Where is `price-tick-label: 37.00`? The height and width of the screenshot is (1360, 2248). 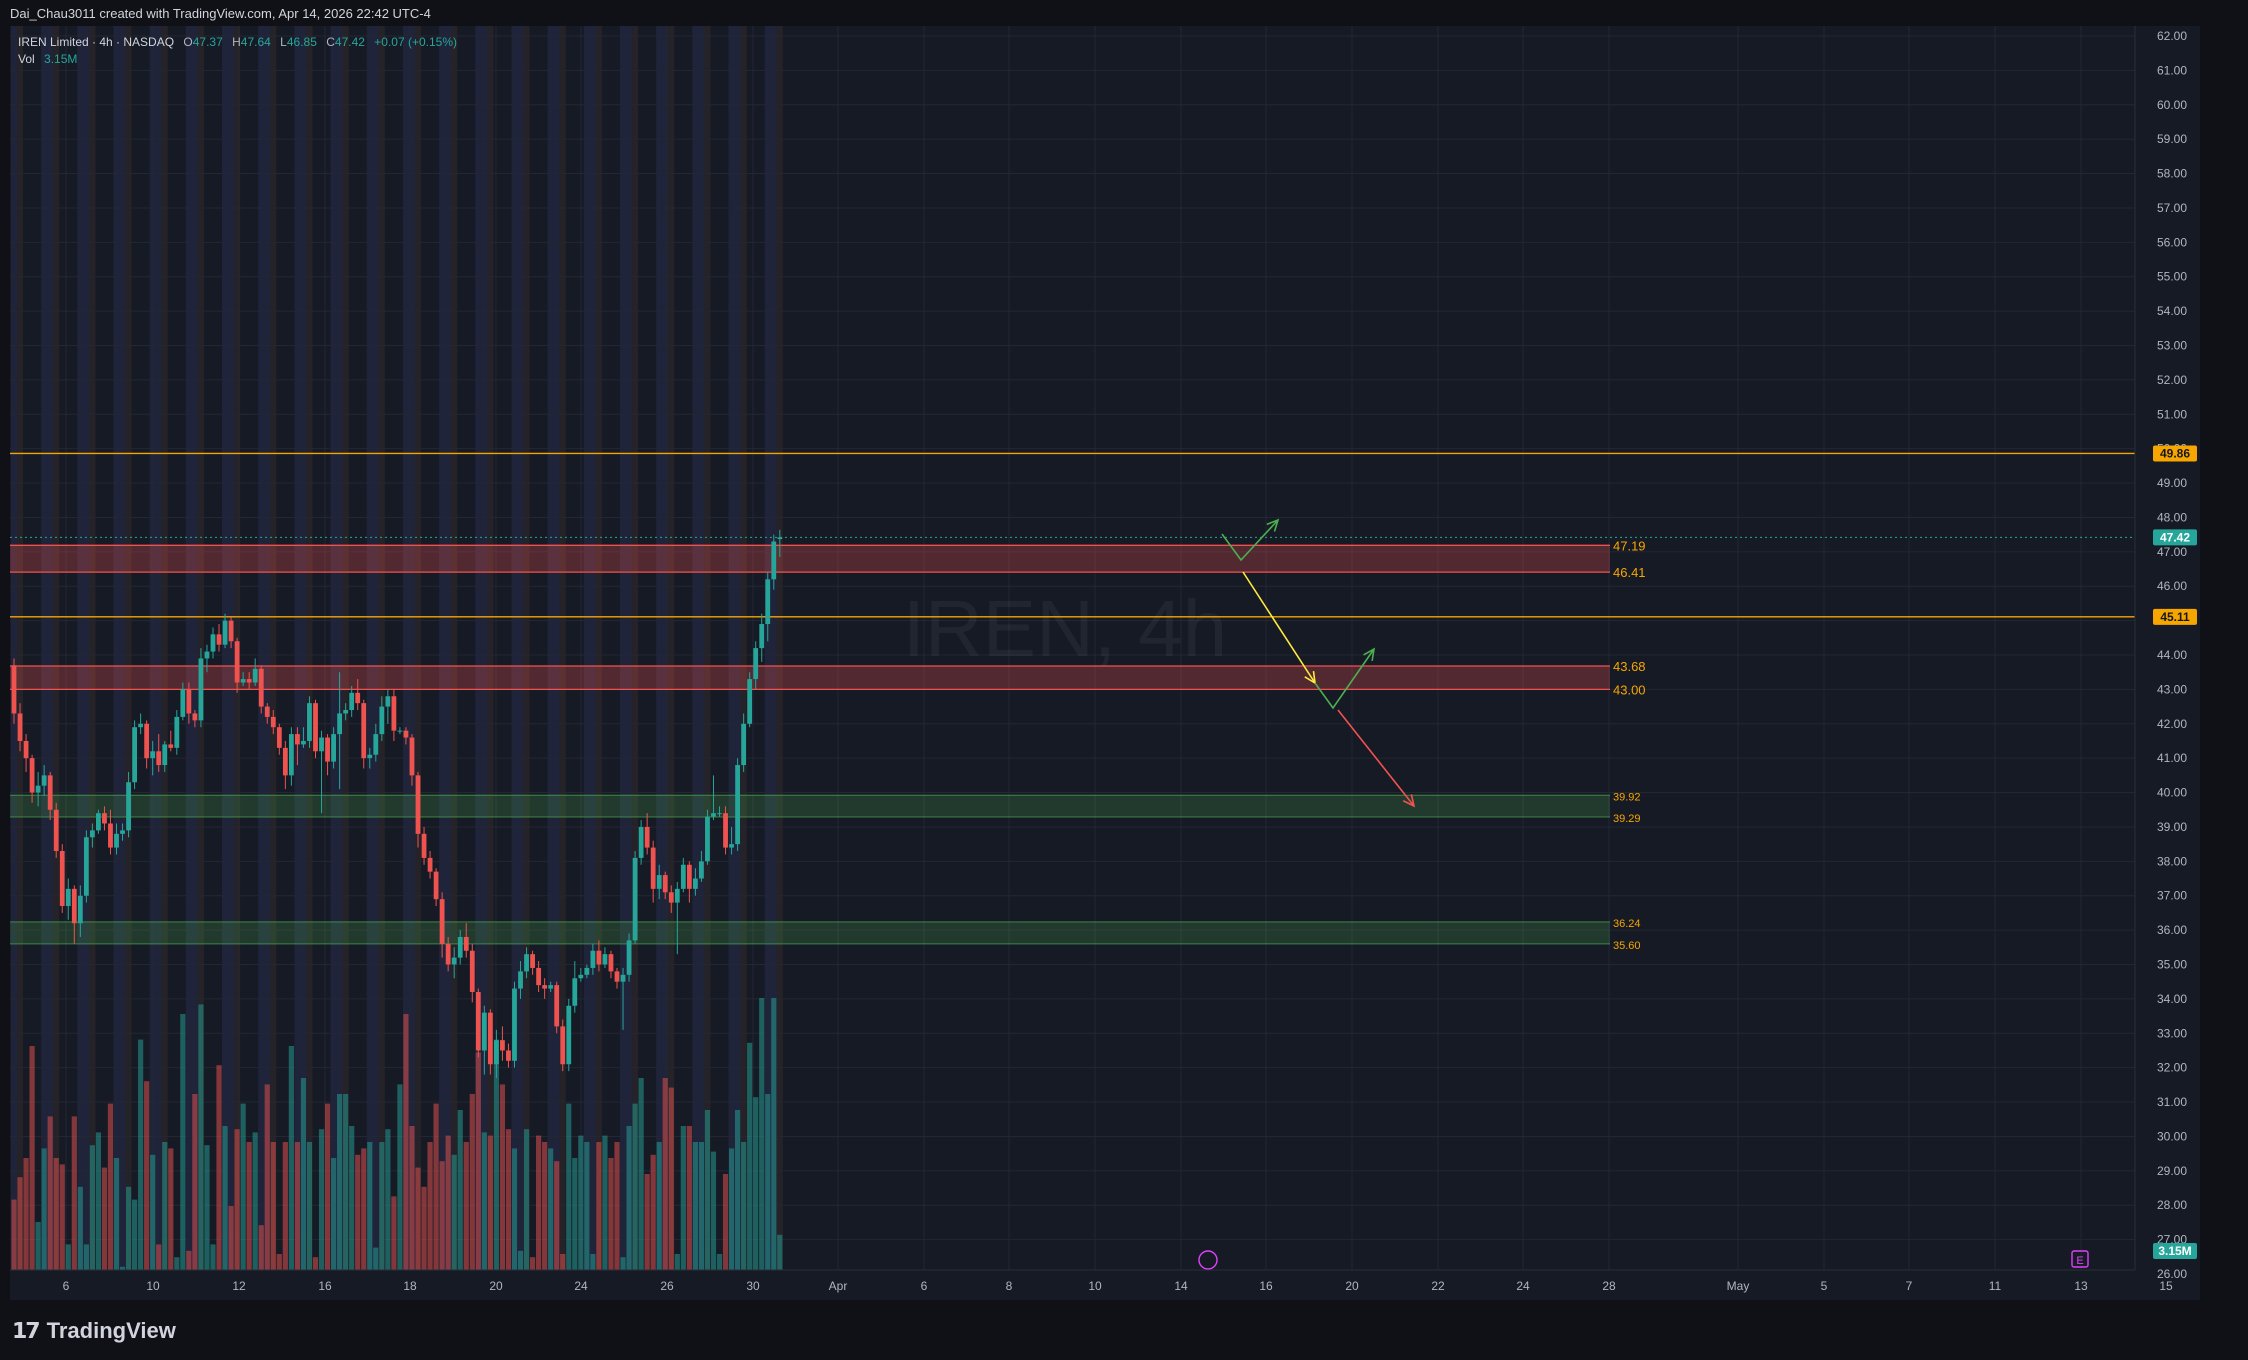 price-tick-label: 37.00 is located at coordinates (2172, 896).